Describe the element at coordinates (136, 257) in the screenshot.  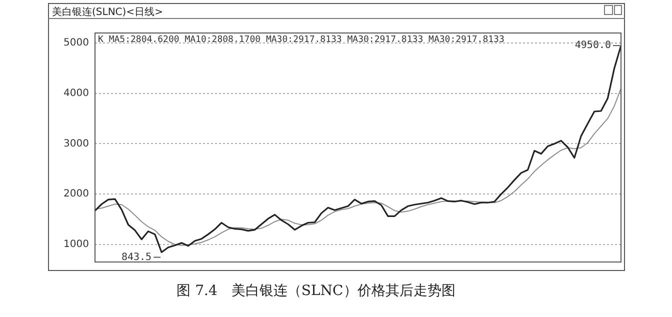
I see `annotation: 843.5` at that location.